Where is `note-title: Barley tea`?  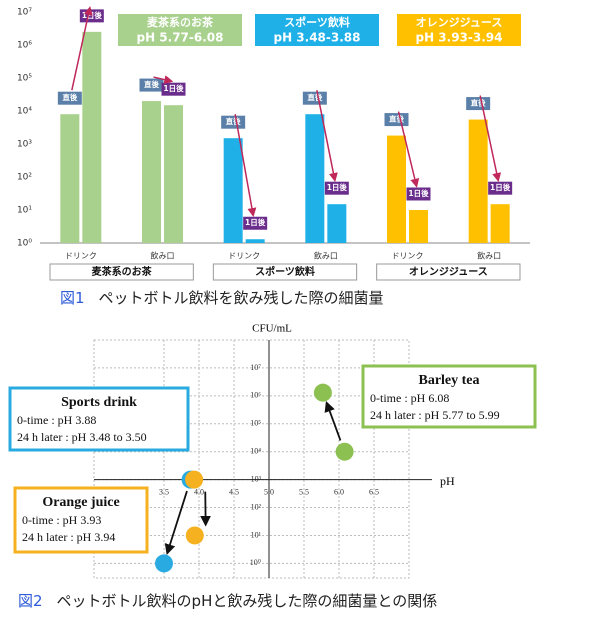
note-title: Barley tea is located at coordinates (448, 380).